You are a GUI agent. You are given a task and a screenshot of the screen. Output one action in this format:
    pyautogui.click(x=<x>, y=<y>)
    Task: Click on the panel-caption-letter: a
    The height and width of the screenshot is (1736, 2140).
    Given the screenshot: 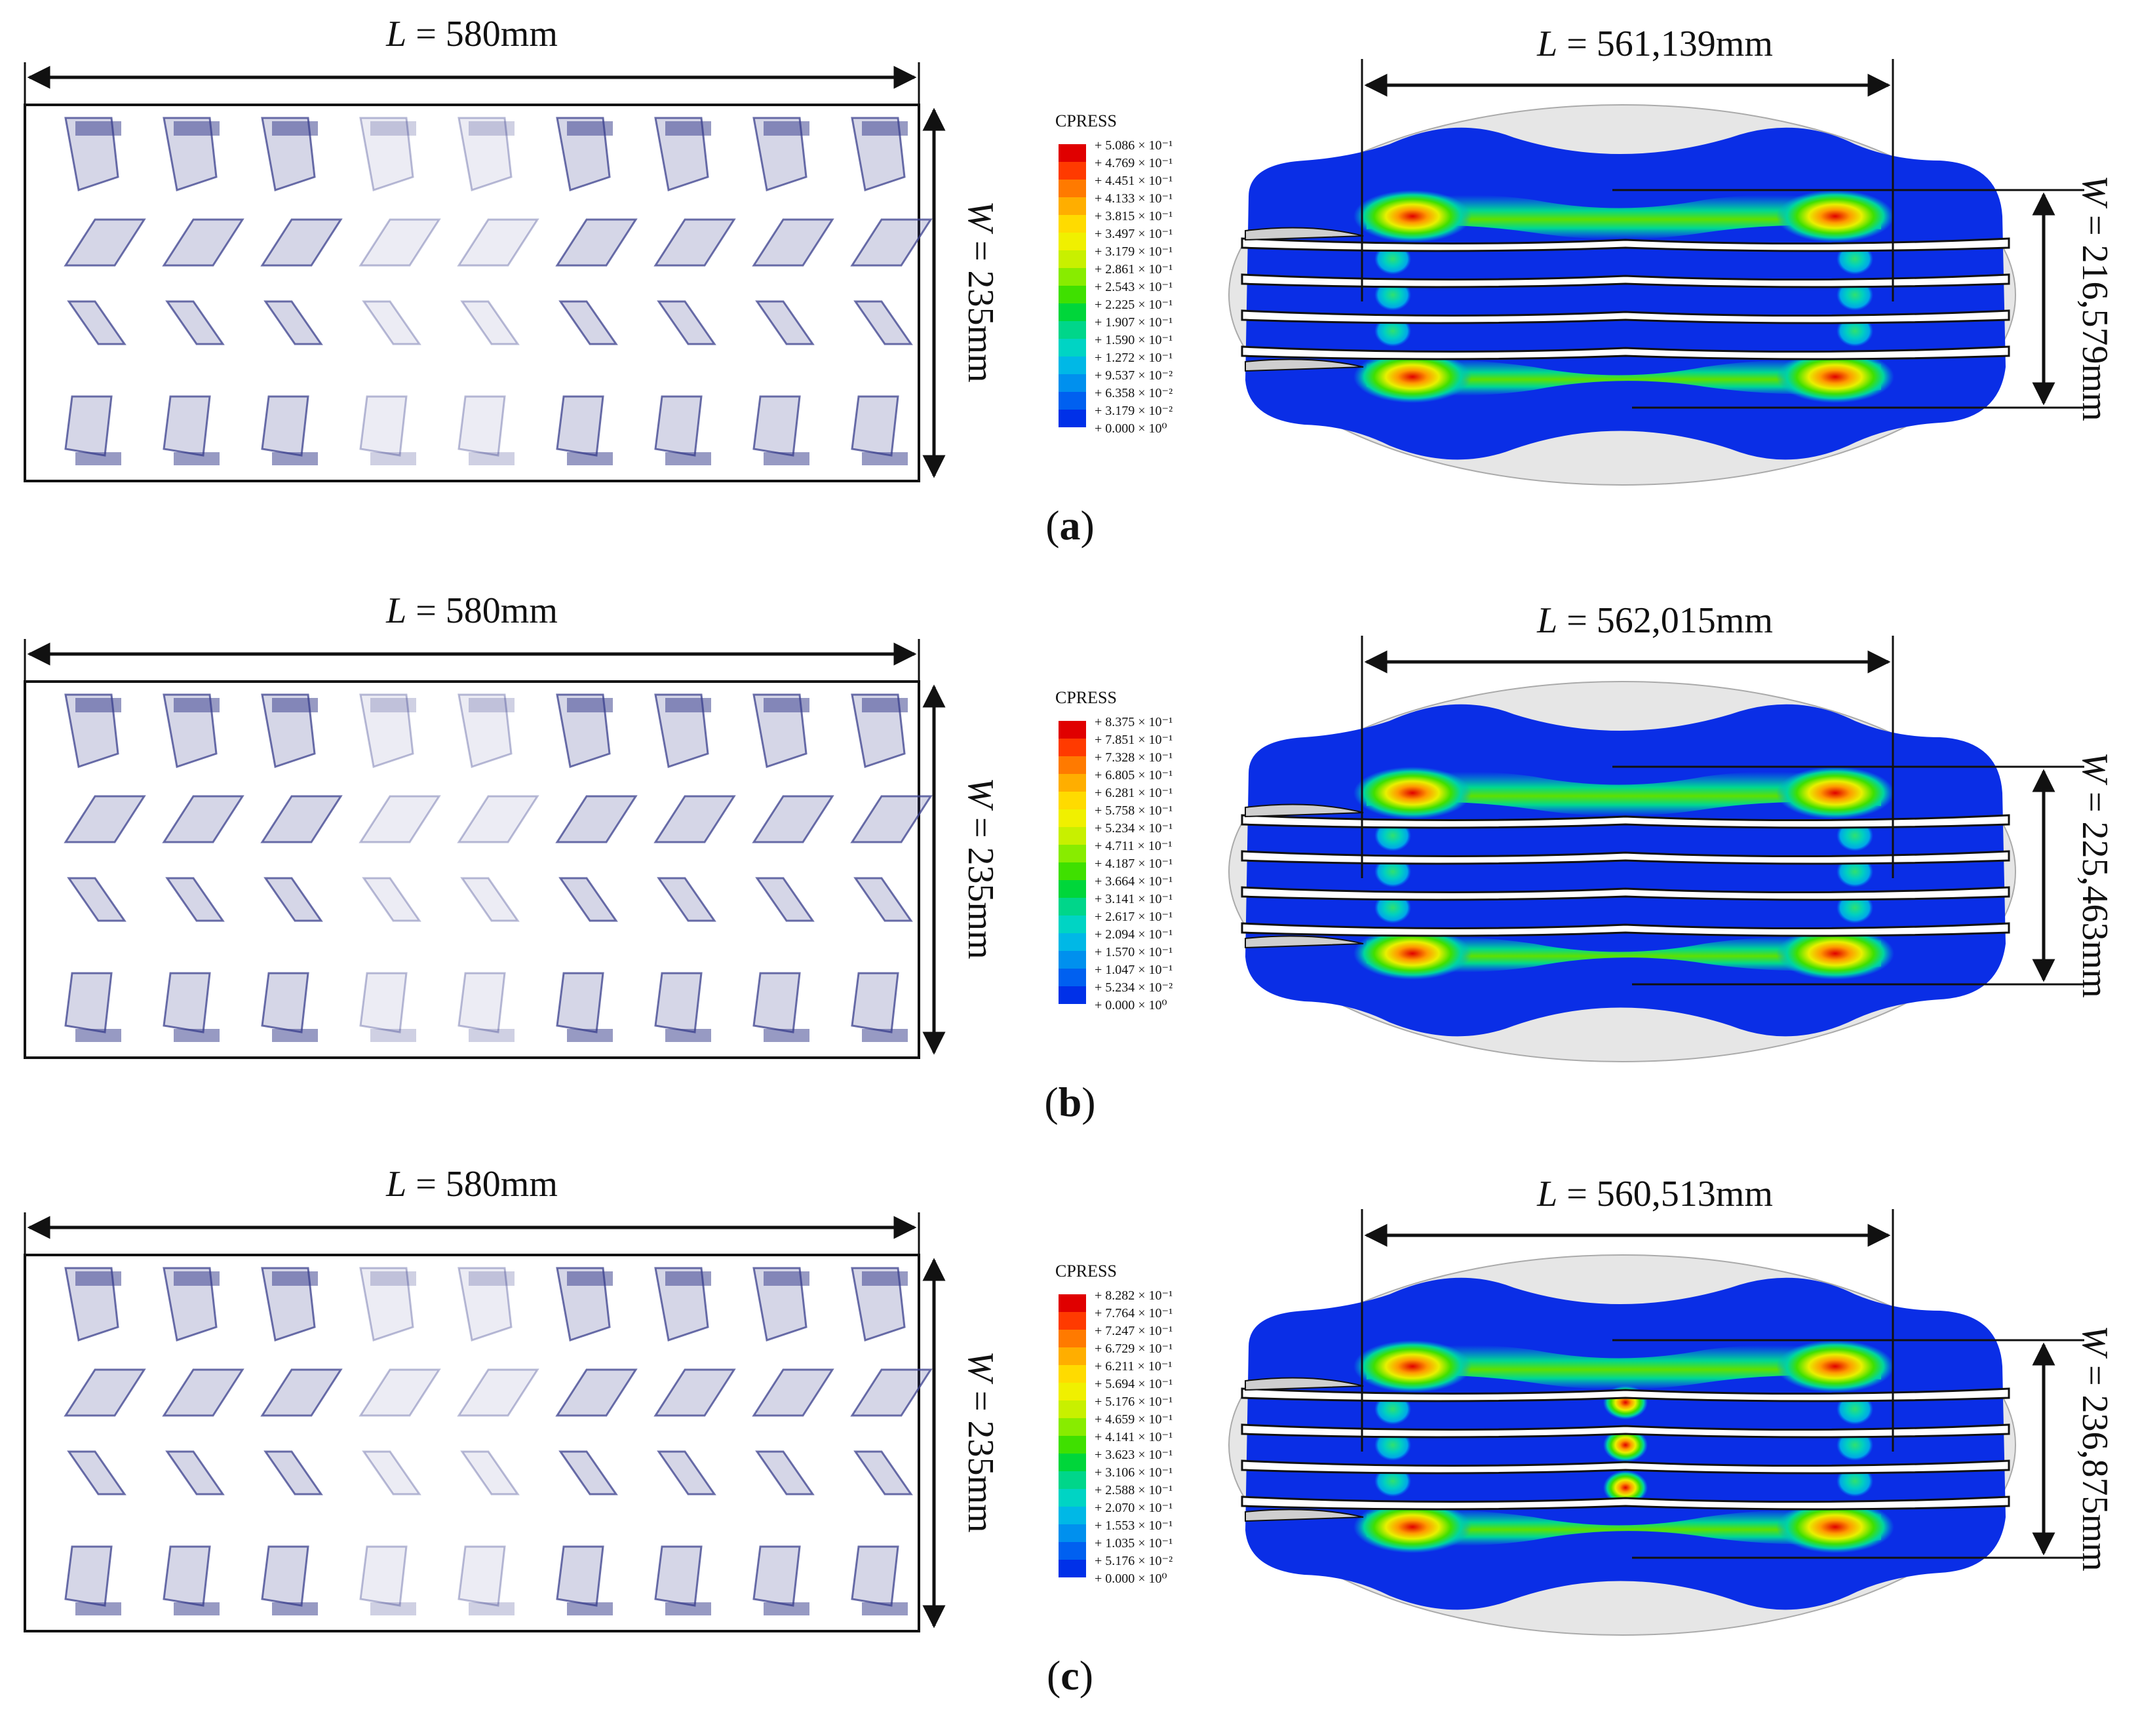 What is the action you would take?
    pyautogui.click(x=1070, y=525)
    